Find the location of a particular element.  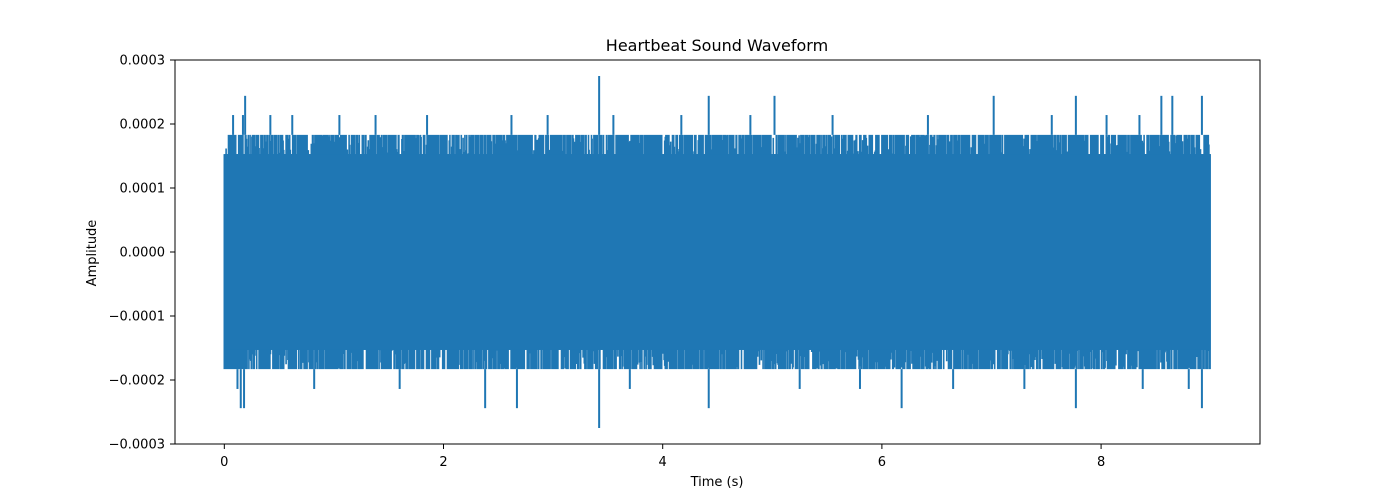

x-tick-label: 0 is located at coordinates (224, 462).